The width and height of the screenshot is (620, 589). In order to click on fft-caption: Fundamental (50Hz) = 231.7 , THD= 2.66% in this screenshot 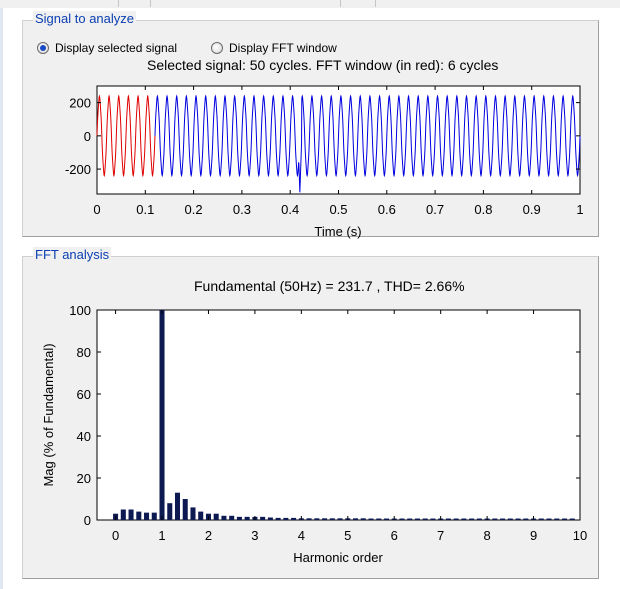, I will do `click(329, 286)`.